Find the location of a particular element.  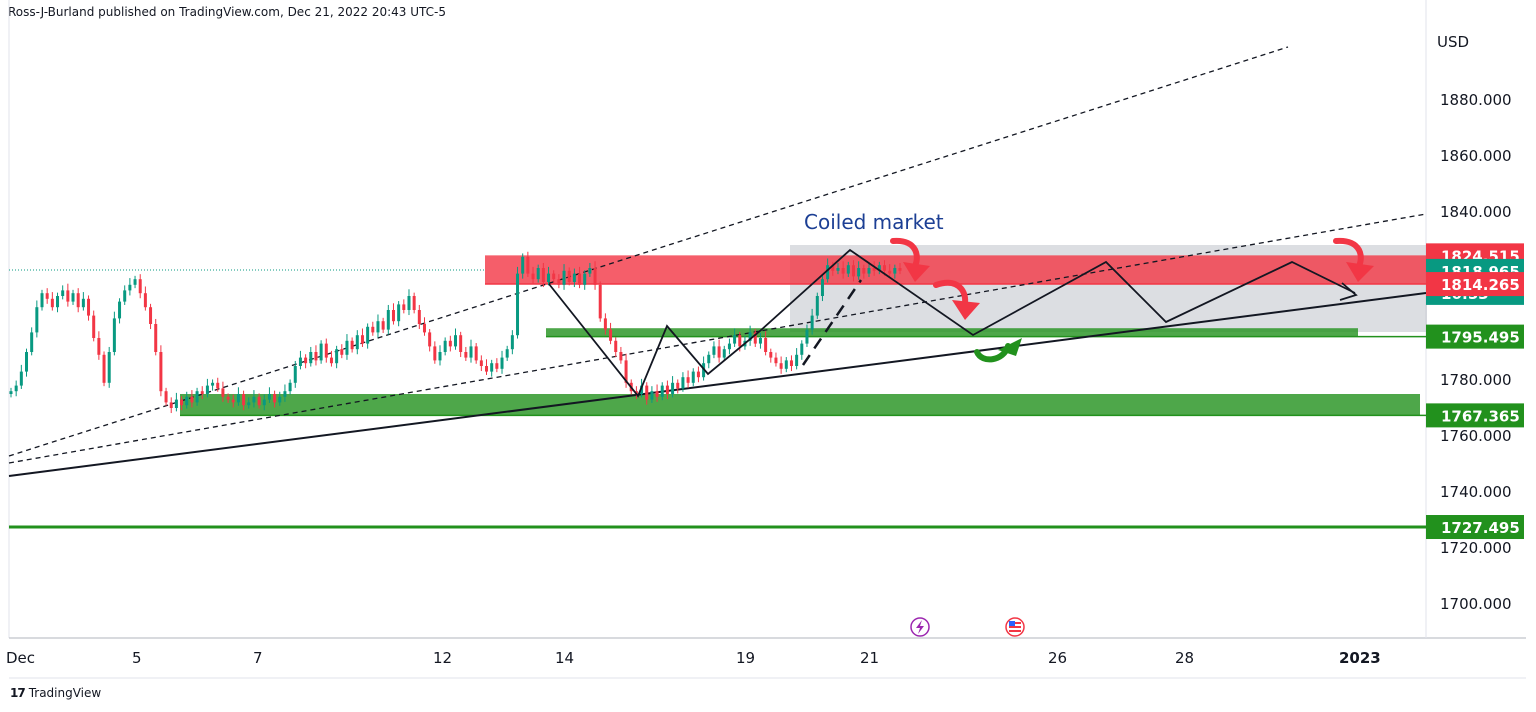

us-flag-event-icon is located at coordinates (1015, 627).